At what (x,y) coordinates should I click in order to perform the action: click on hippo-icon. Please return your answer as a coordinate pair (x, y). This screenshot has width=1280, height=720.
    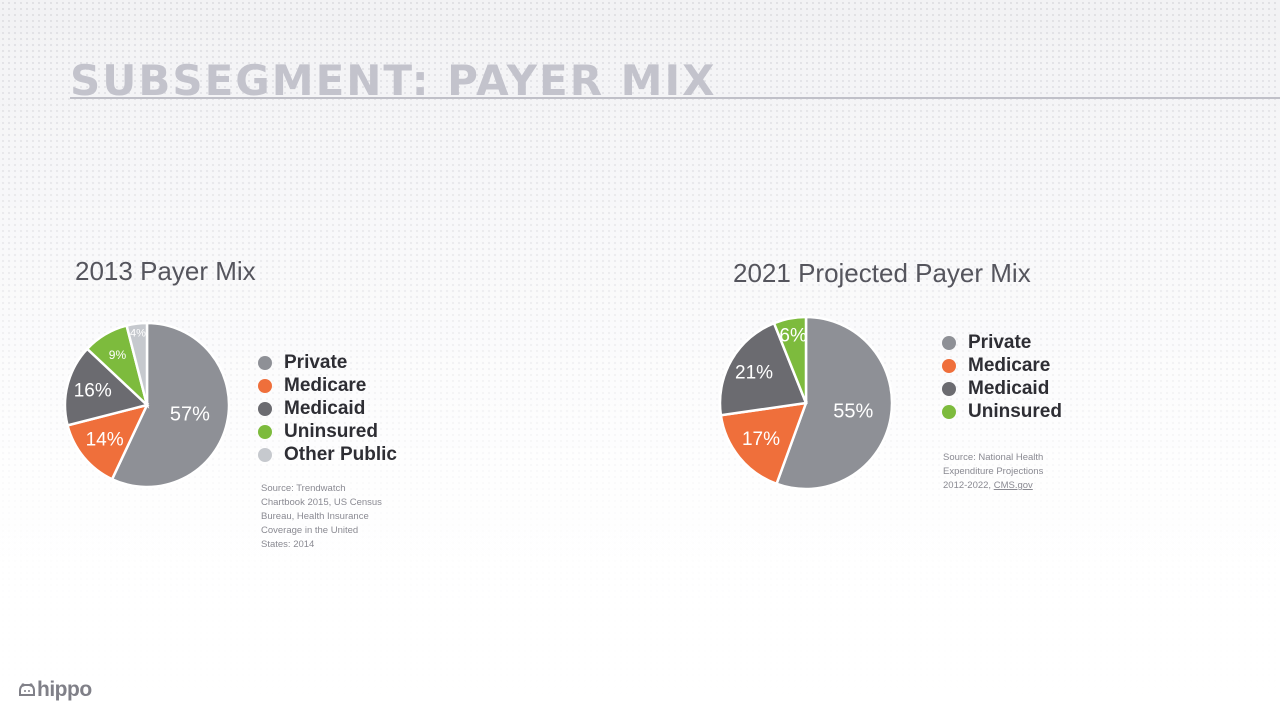
    Looking at the image, I should click on (27, 689).